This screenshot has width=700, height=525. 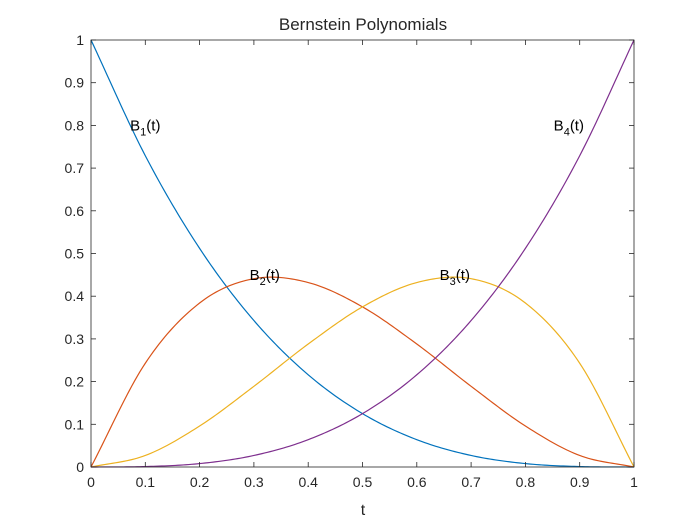 What do you see at coordinates (80, 467) in the screenshot?
I see `y-tick-label: 0` at bounding box center [80, 467].